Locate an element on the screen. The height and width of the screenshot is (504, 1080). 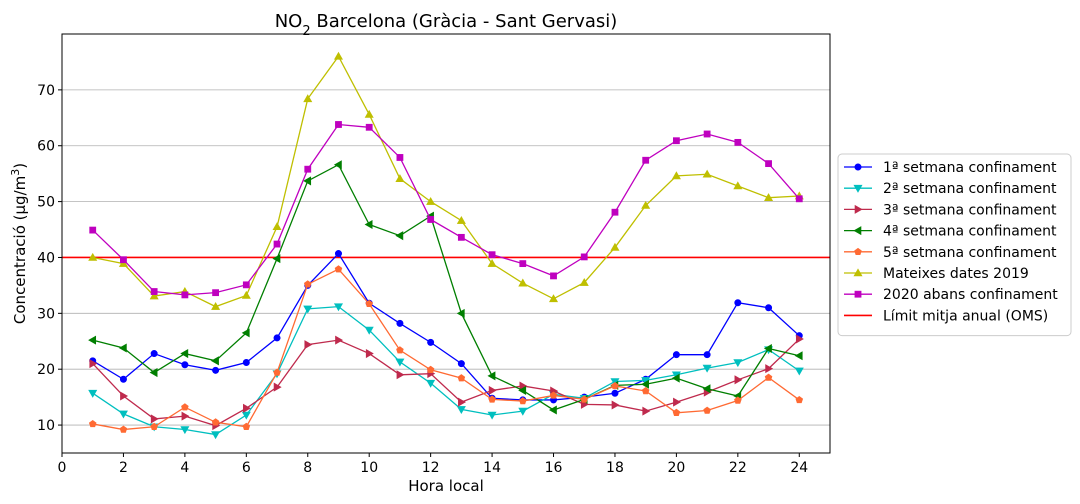
legend-label: 2020 abans confinament is located at coordinates (970, 295).